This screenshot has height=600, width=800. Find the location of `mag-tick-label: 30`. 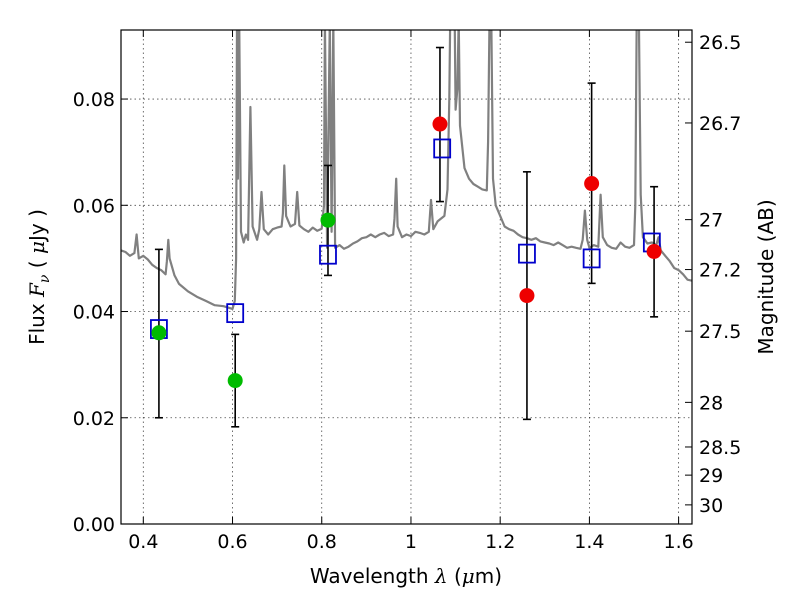

mag-tick-label: 30 is located at coordinates (711, 506).